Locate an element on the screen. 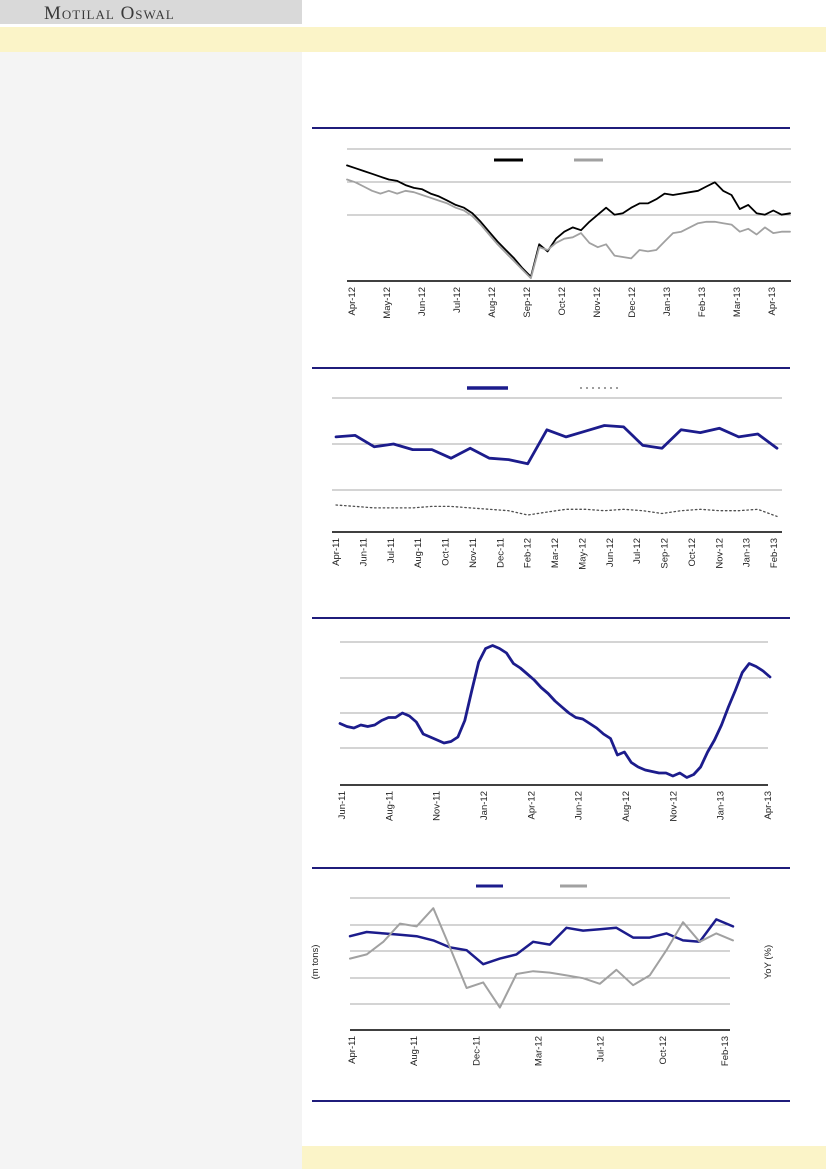 The image size is (826, 1169). chart-2-x-label-0: Apr-11 is located at coordinates (336, 552).